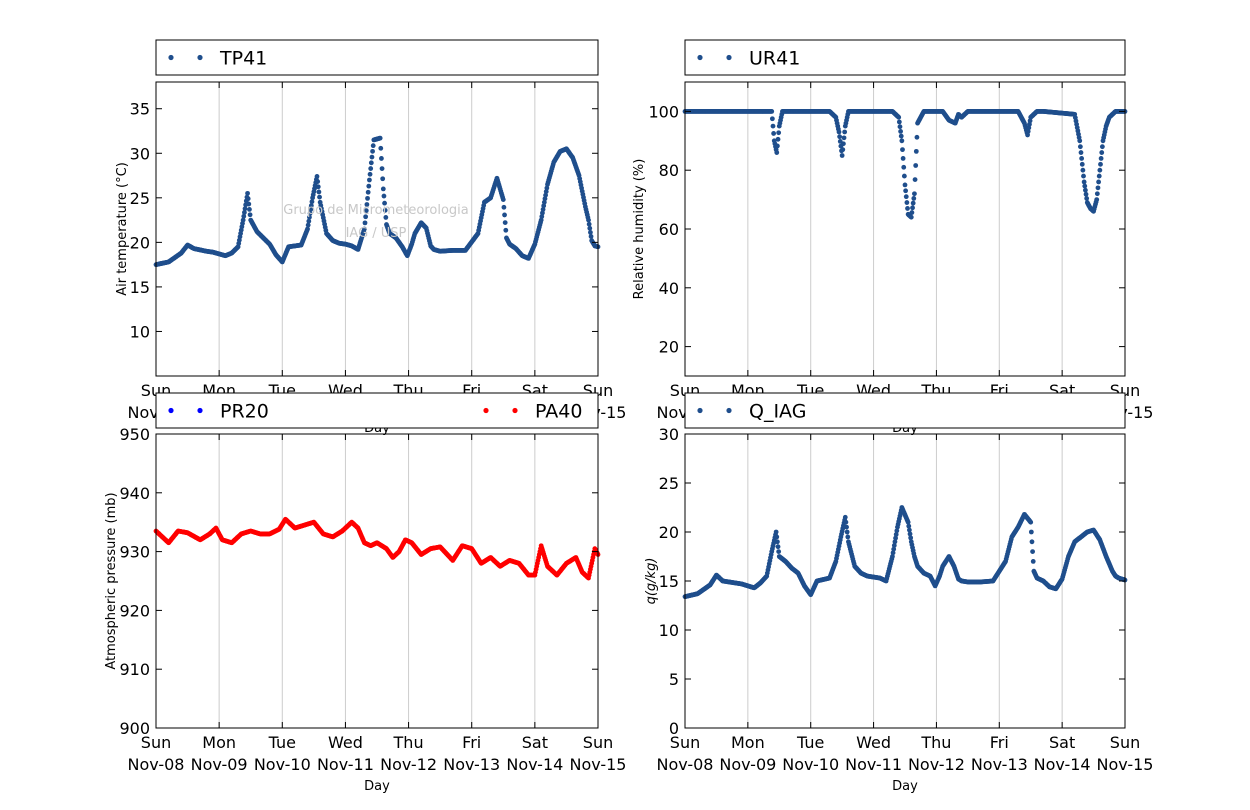  Describe the element at coordinates (377, 201) in the screenshot. I see `series-tp41-TP41` at that location.